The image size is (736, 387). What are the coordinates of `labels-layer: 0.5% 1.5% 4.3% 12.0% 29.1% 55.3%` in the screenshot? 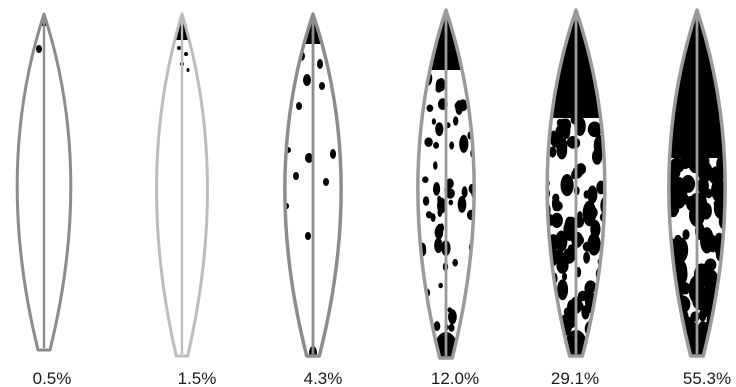 It's located at (382, 378).